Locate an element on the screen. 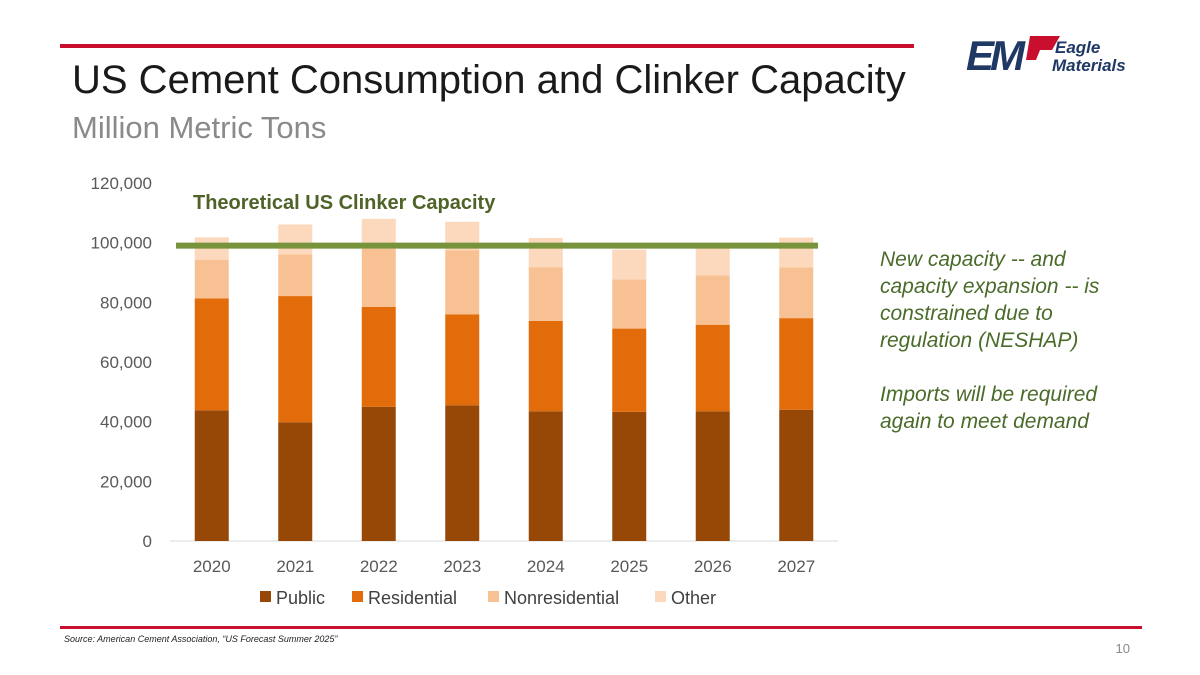 The height and width of the screenshot is (675, 1200). legend-swatch-residential is located at coordinates (357, 596).